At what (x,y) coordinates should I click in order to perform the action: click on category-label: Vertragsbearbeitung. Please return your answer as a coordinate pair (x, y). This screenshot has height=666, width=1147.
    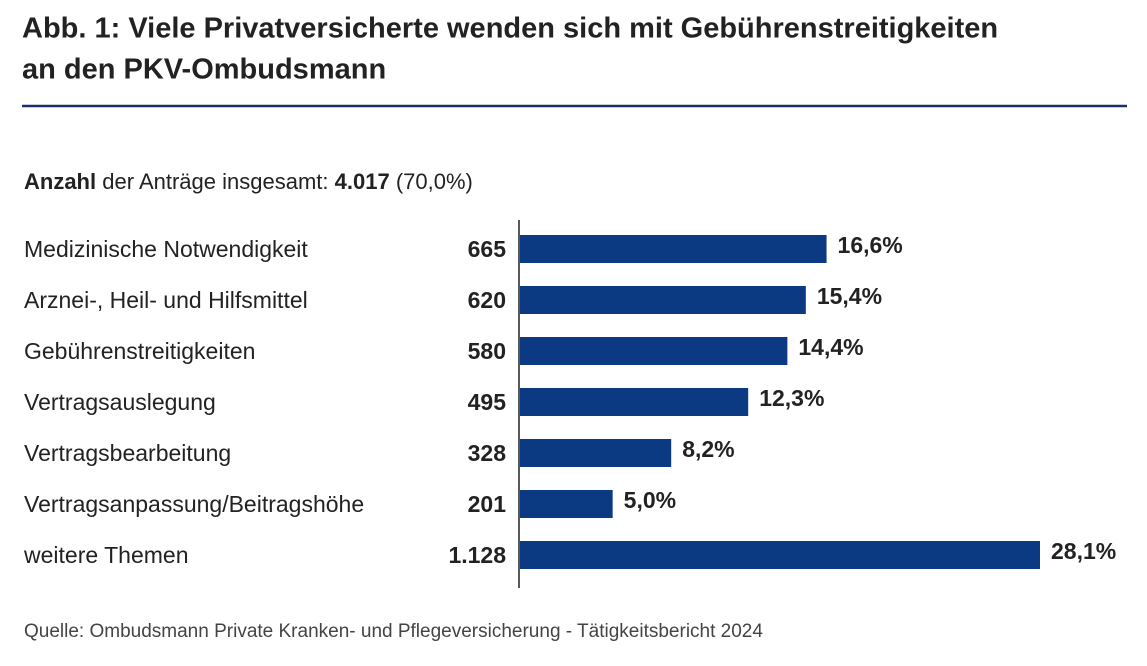
    Looking at the image, I should click on (127, 453).